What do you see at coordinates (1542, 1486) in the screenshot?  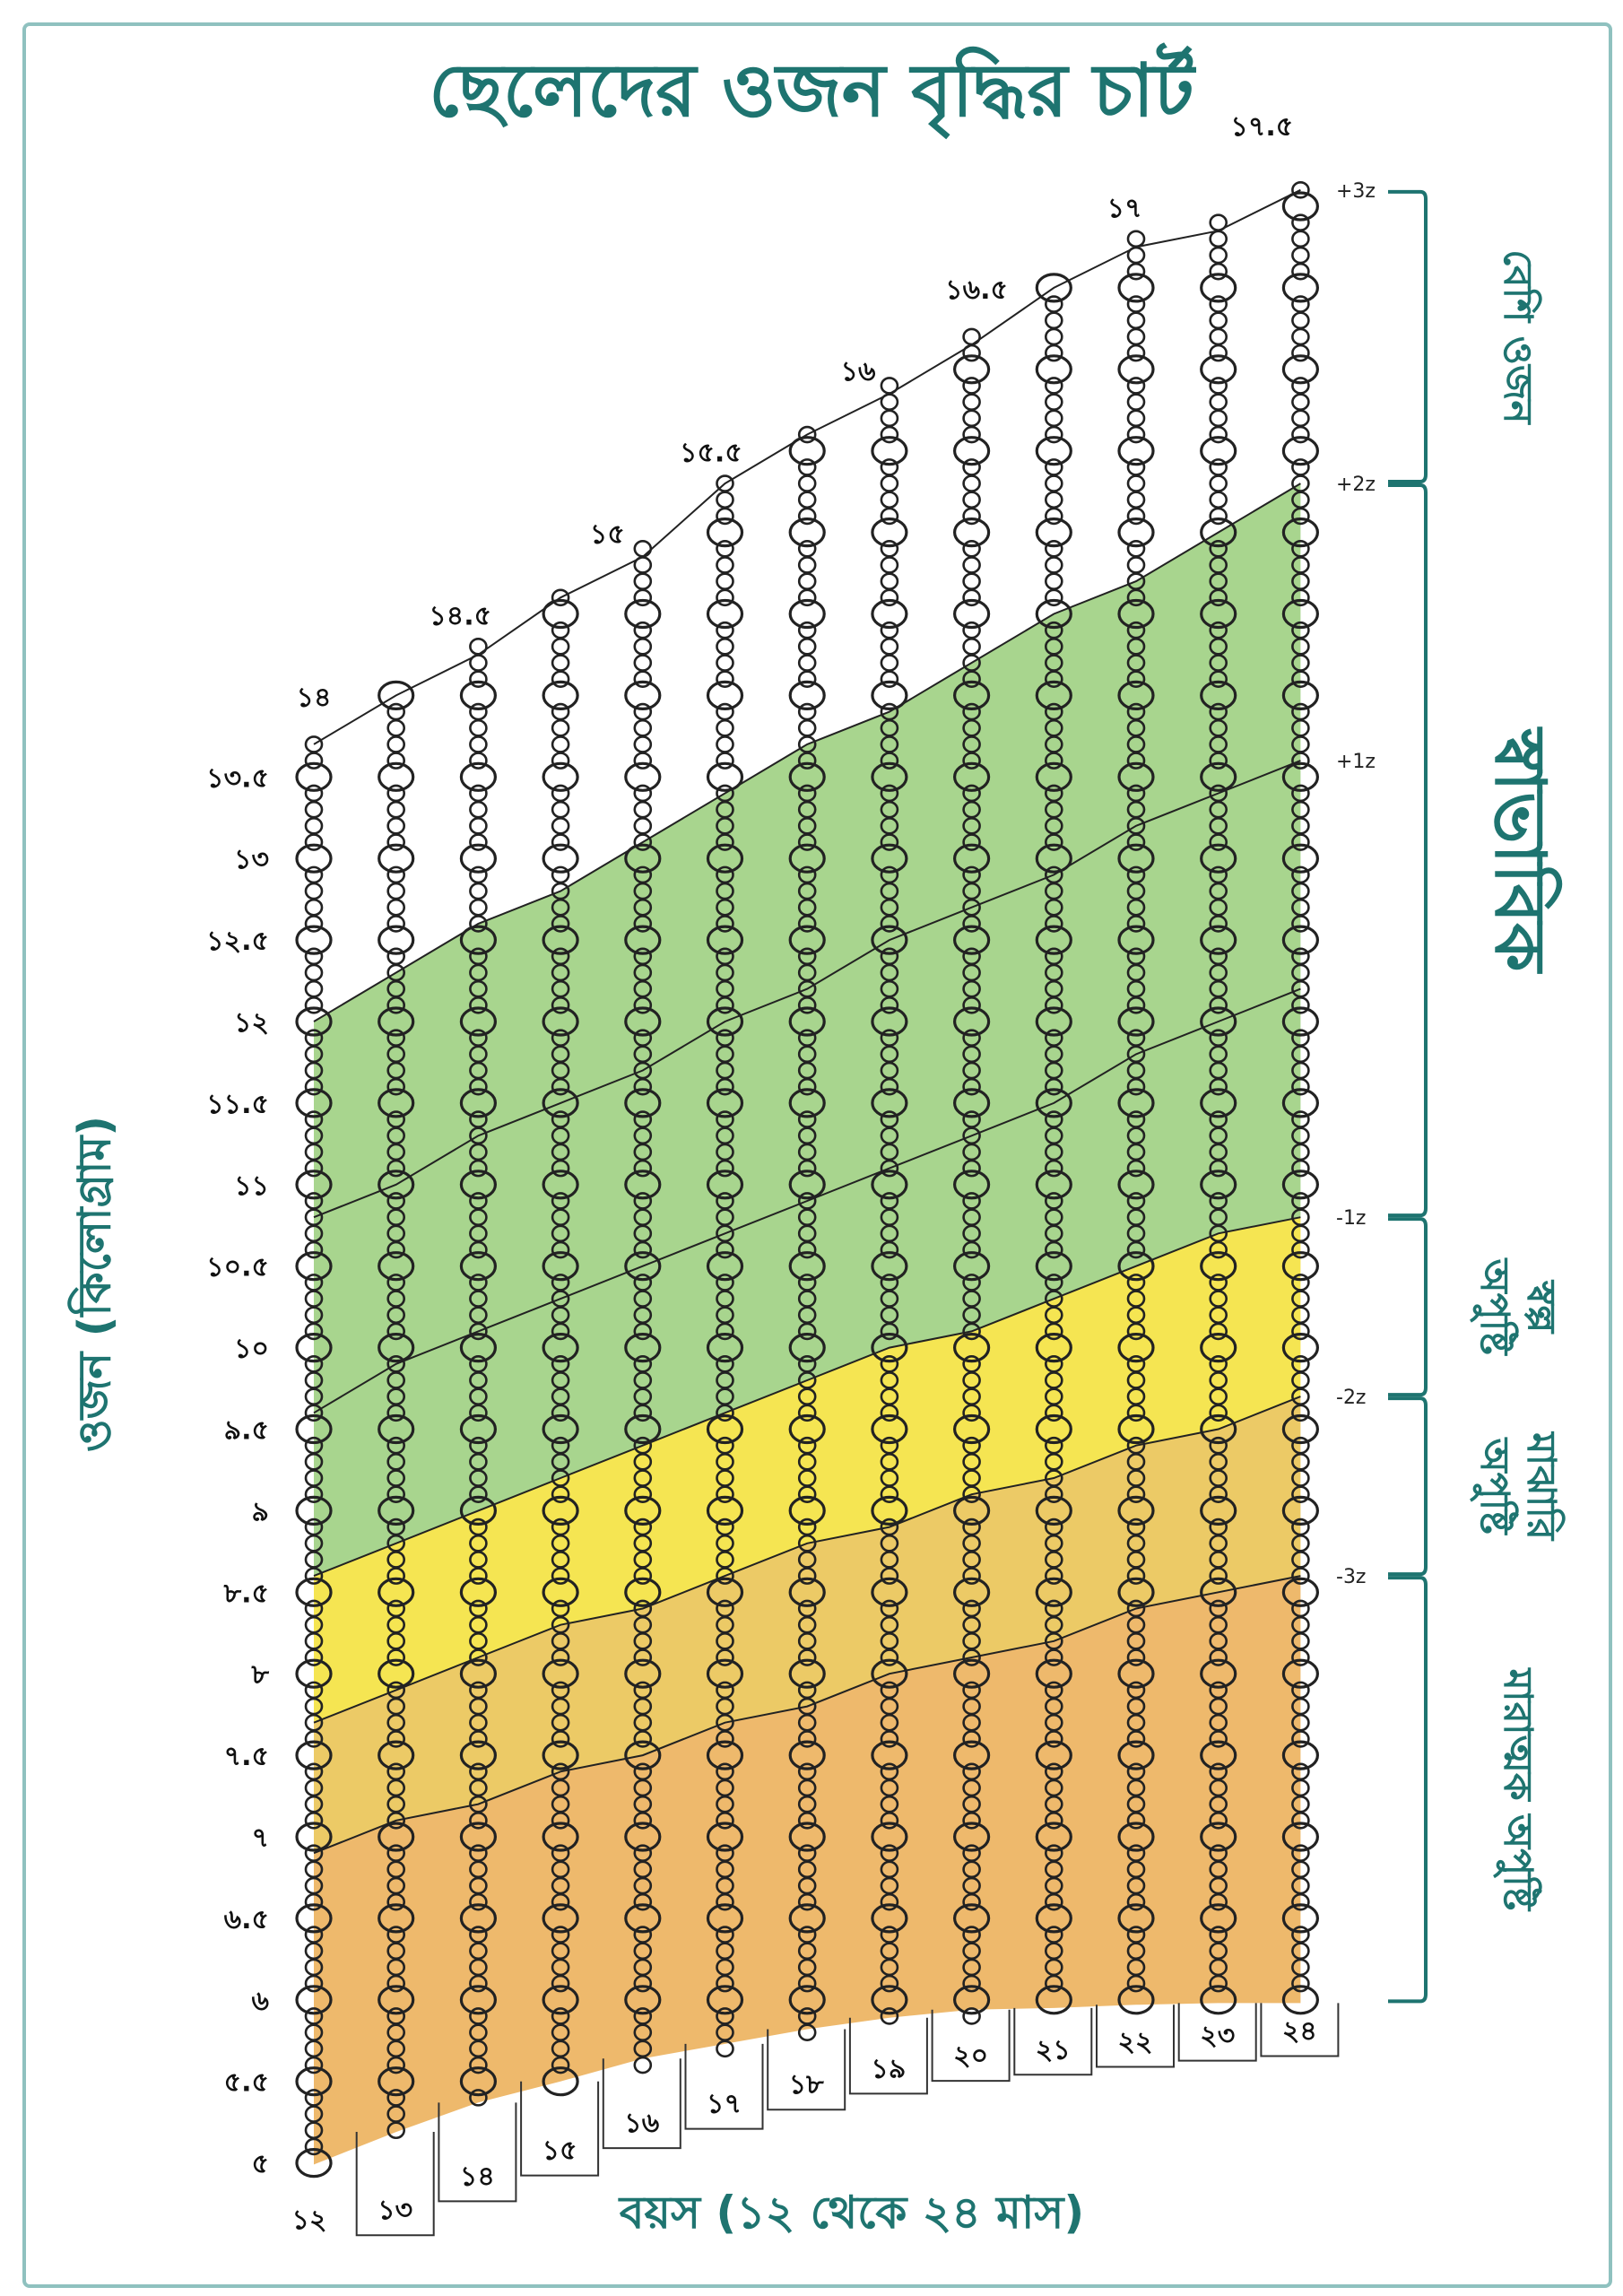 I see `band-label: মাঝারি` at bounding box center [1542, 1486].